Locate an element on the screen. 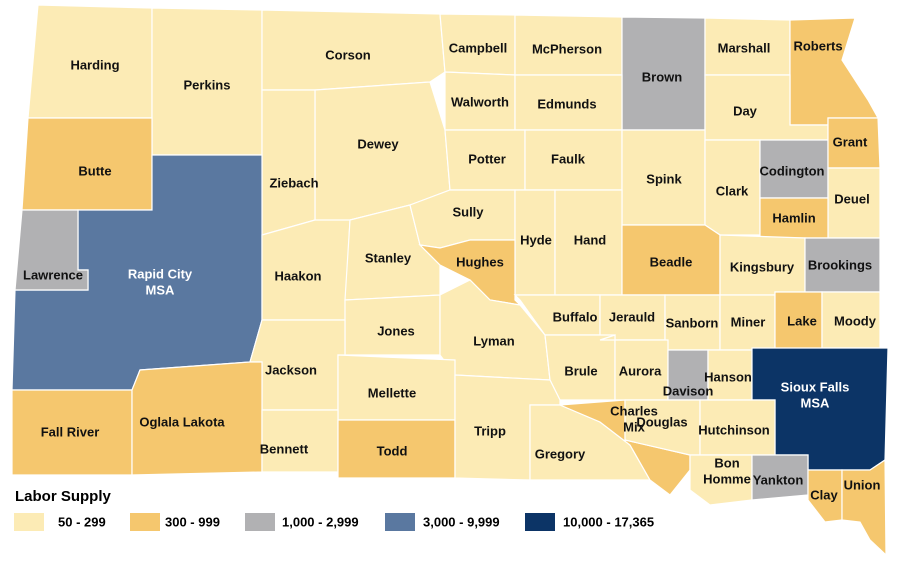  county-label: Hanson is located at coordinates (728, 376).